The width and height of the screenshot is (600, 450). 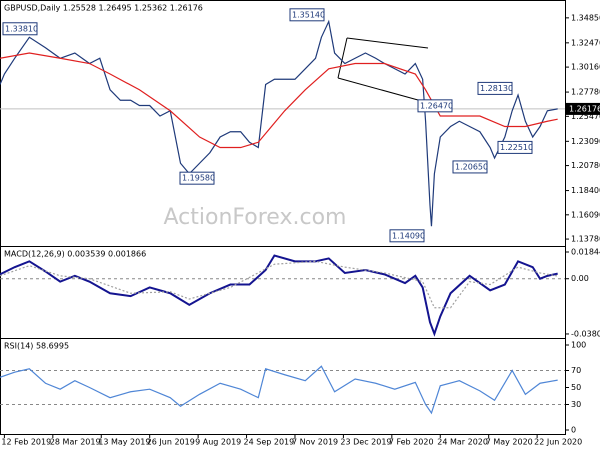 I want to click on price-annotation: 1.26470, so click(x=436, y=105).